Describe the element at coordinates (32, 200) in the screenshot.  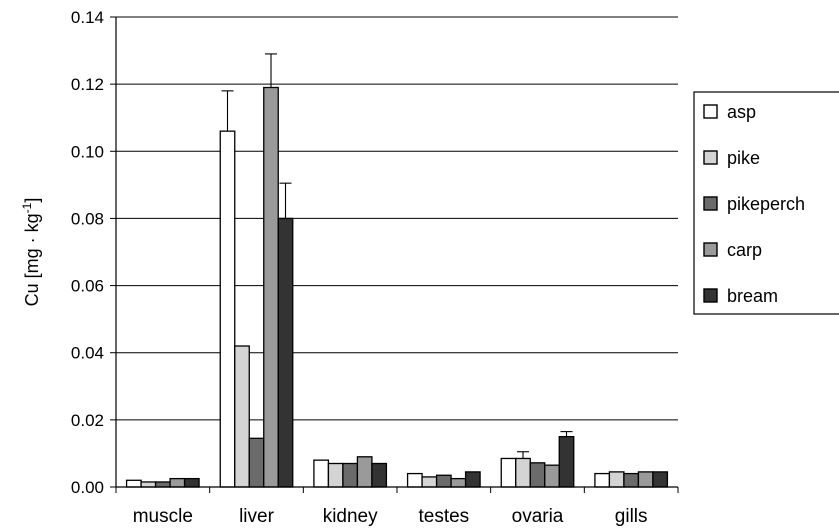
I see `y-axis-label-close: ]` at that location.